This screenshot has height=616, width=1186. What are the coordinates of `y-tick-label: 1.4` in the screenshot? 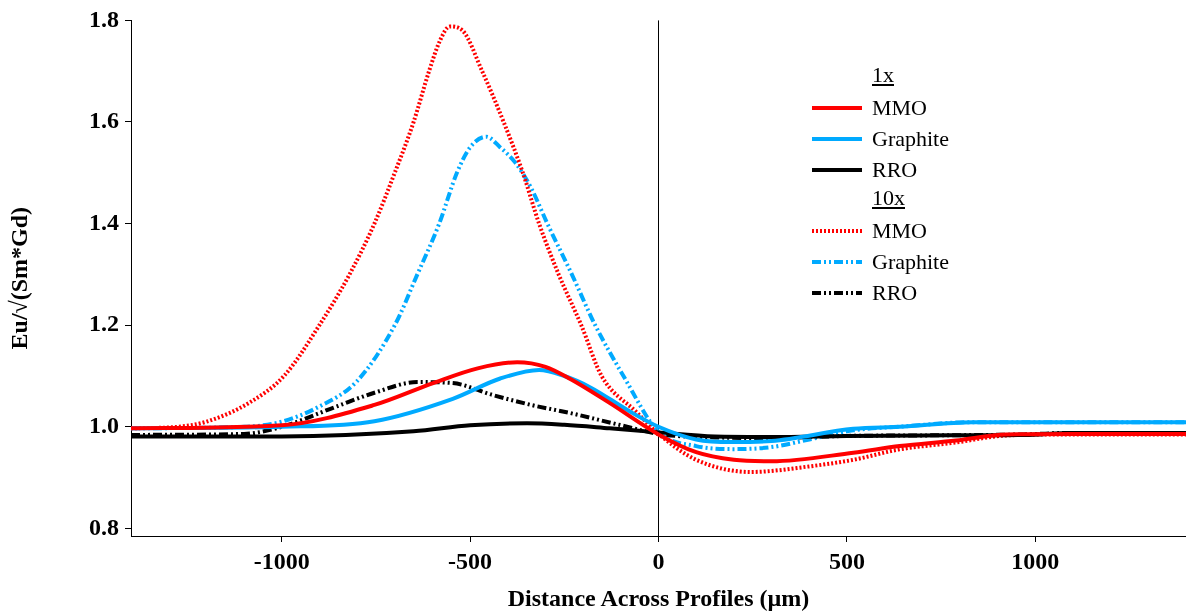 It's located at (104, 221).